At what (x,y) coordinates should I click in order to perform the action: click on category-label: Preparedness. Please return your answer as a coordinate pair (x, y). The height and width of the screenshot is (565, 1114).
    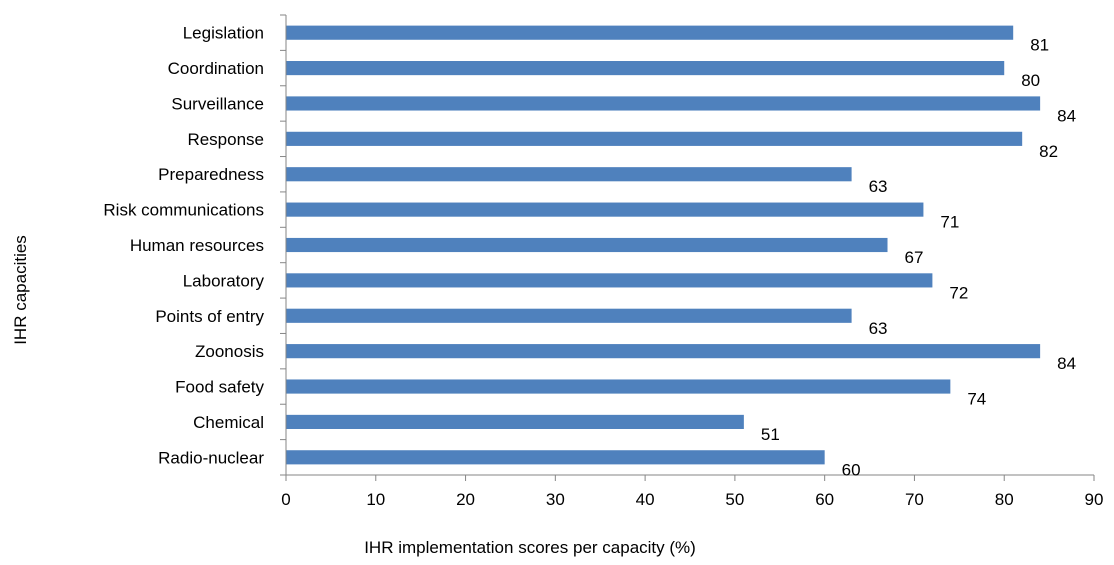
    Looking at the image, I should click on (211, 174).